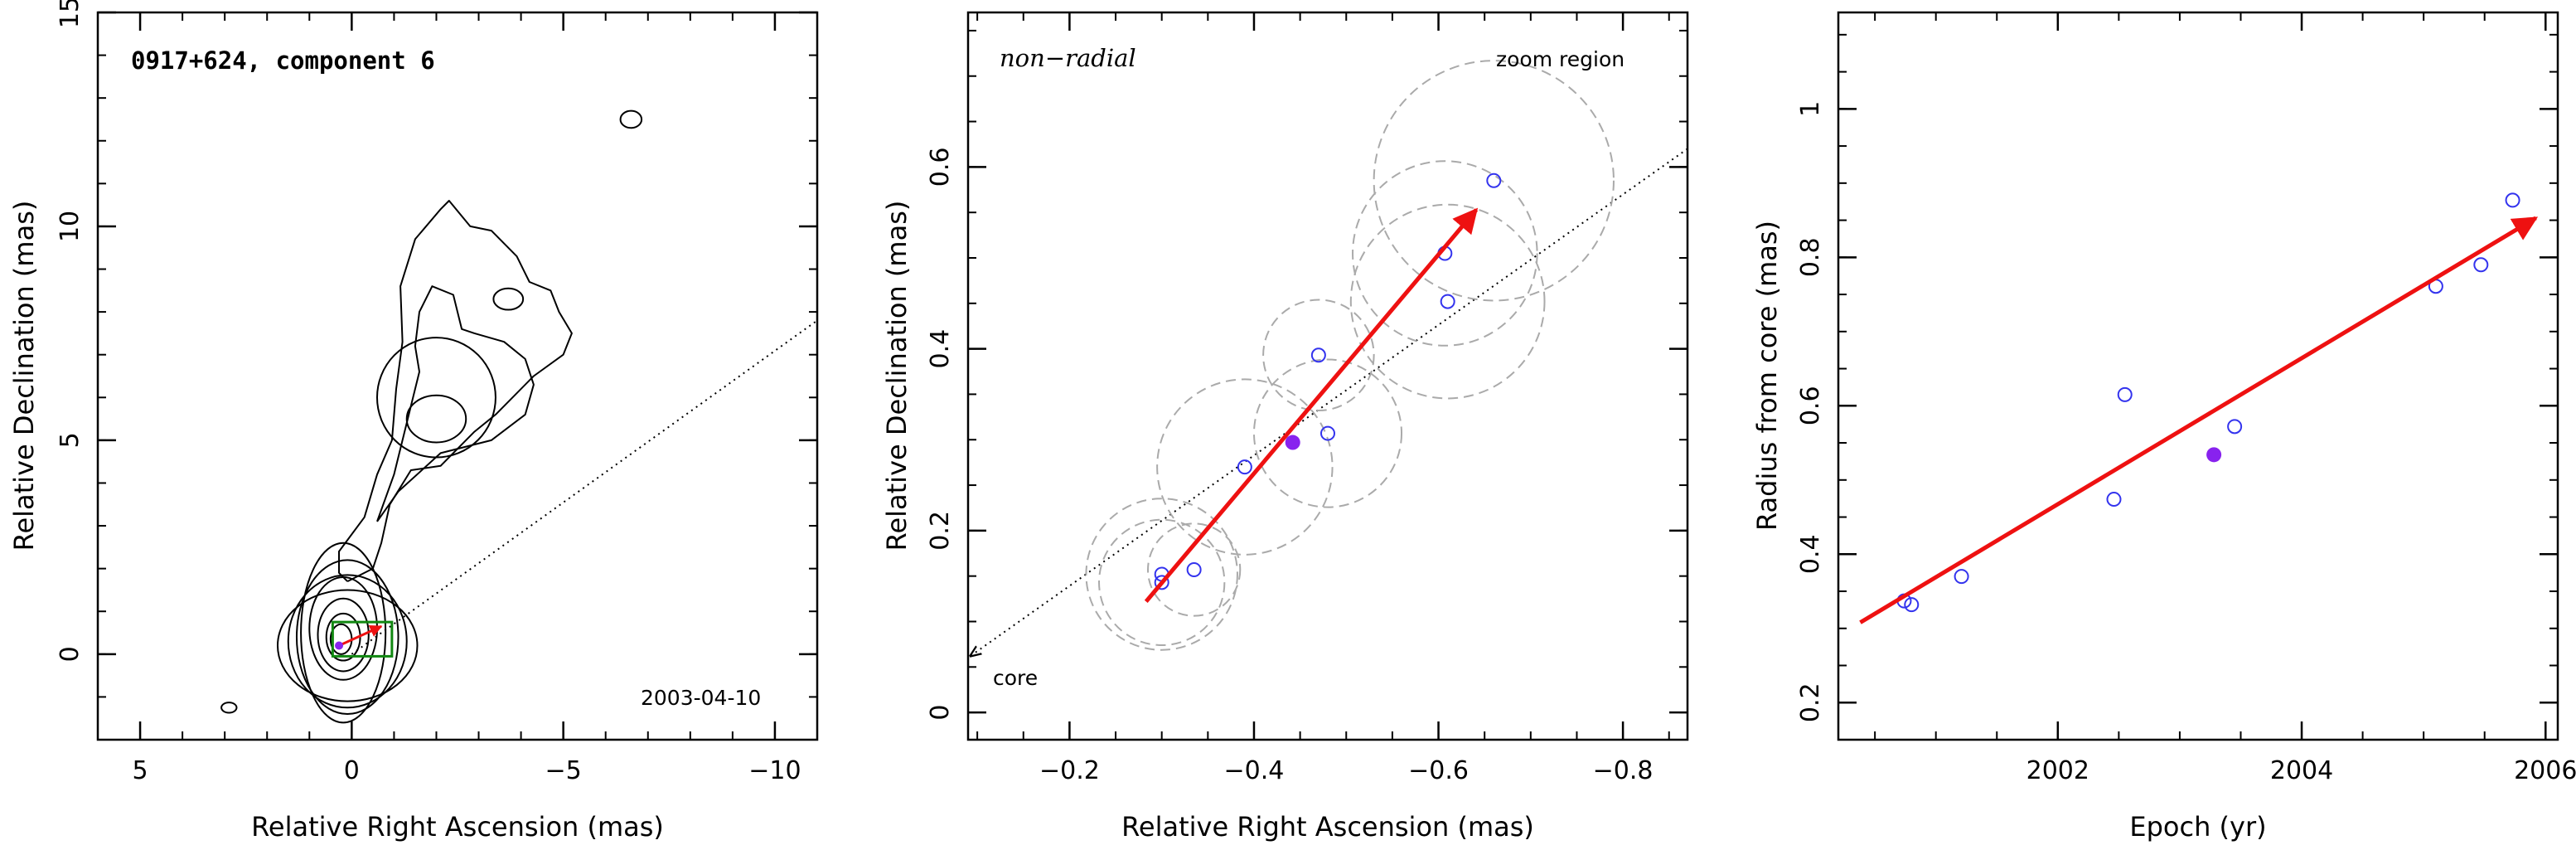 The image size is (2576, 850). I want to click on p2-annotation: non−radial, so click(1068, 58).